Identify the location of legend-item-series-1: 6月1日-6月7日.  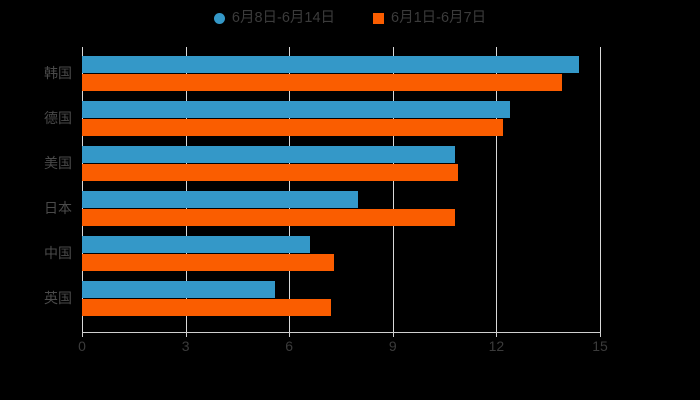
(429, 18).